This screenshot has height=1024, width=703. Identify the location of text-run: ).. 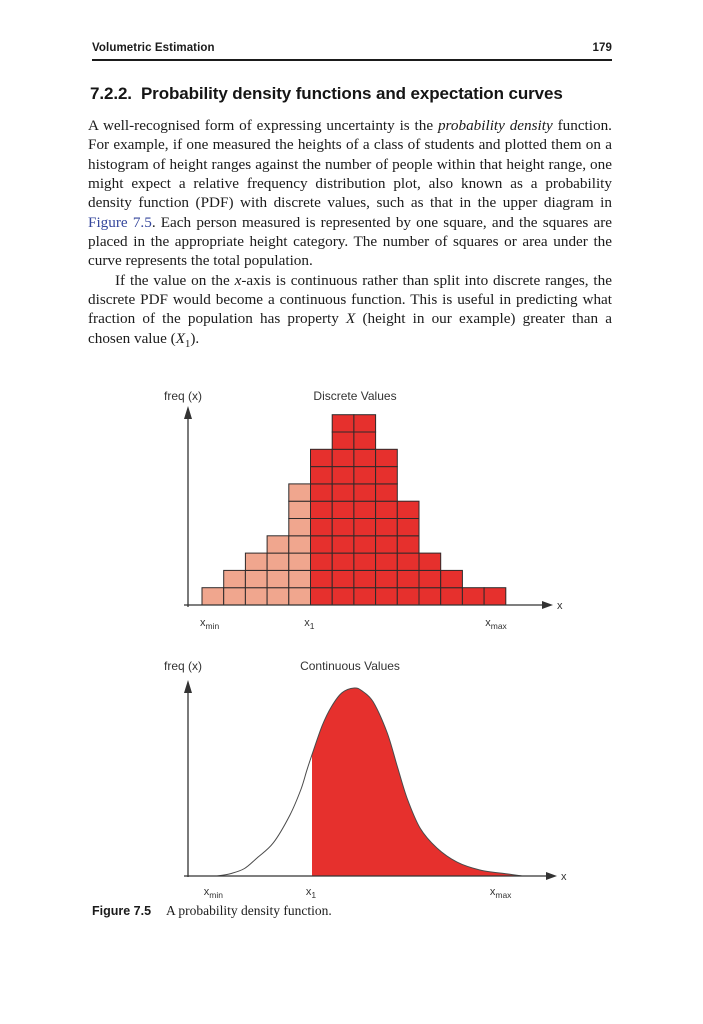
(195, 338).